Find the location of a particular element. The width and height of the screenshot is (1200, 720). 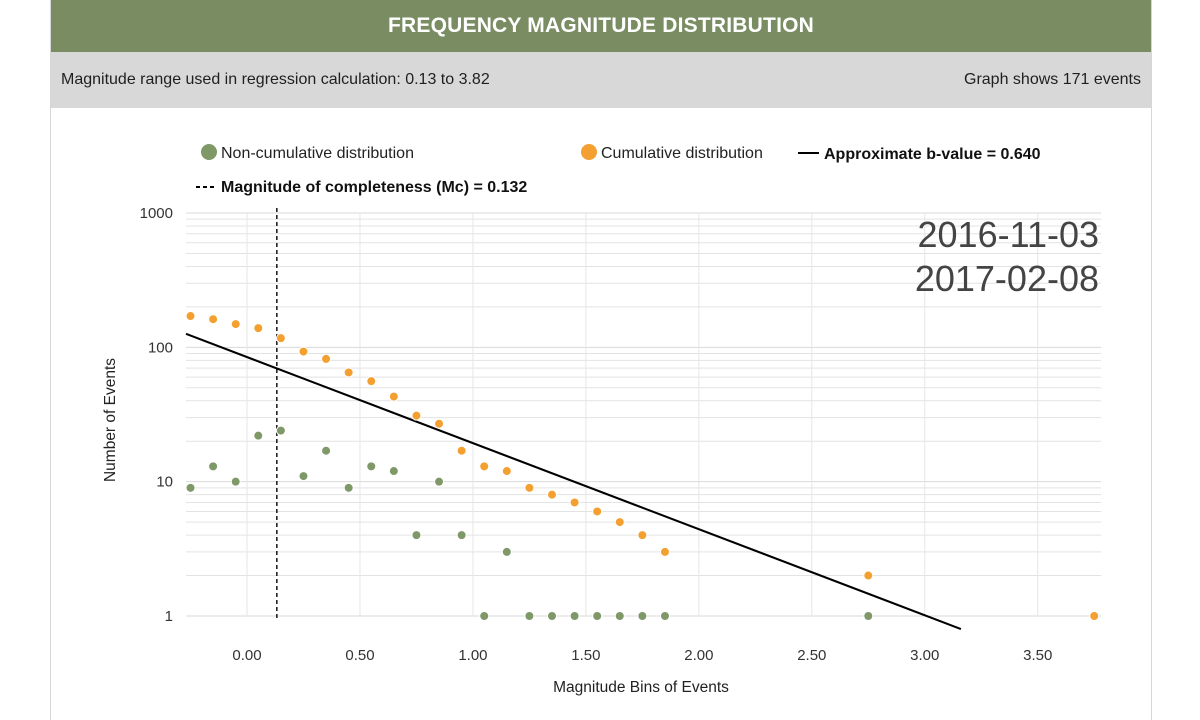

legend-mc-label: Magnitude of completeness (Mc) = 0.132 is located at coordinates (374, 187).